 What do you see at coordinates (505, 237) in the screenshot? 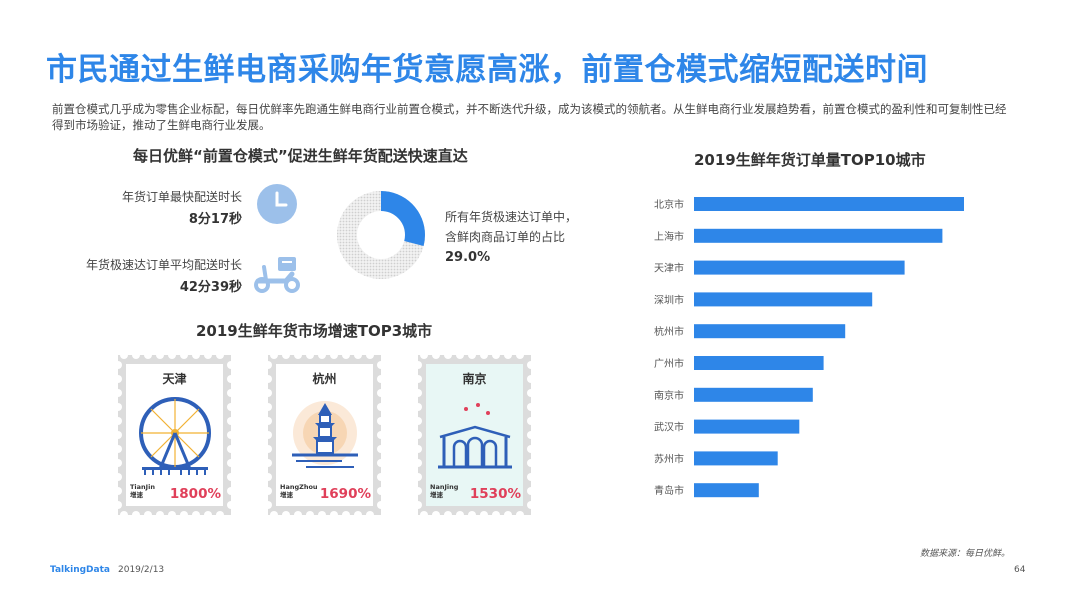
I see `donut-caption-line2: 含鲜肉商品订单的占比` at bounding box center [505, 237].